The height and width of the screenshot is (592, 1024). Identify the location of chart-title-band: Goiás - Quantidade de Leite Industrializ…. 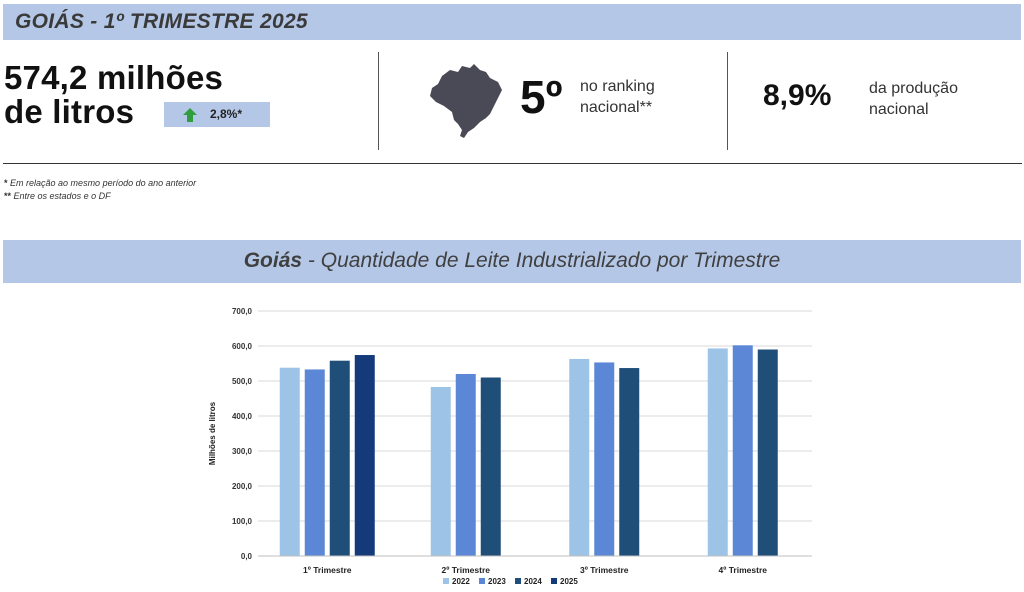
(512, 261).